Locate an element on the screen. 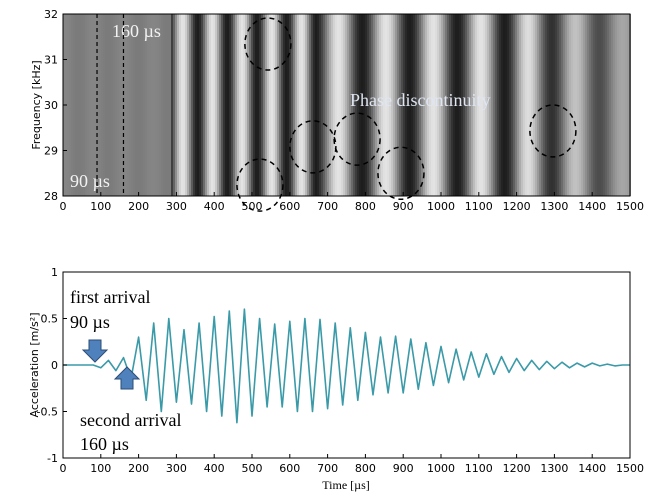 The width and height of the screenshot is (663, 493). y-tick-label: 1 is located at coordinates (54, 272).